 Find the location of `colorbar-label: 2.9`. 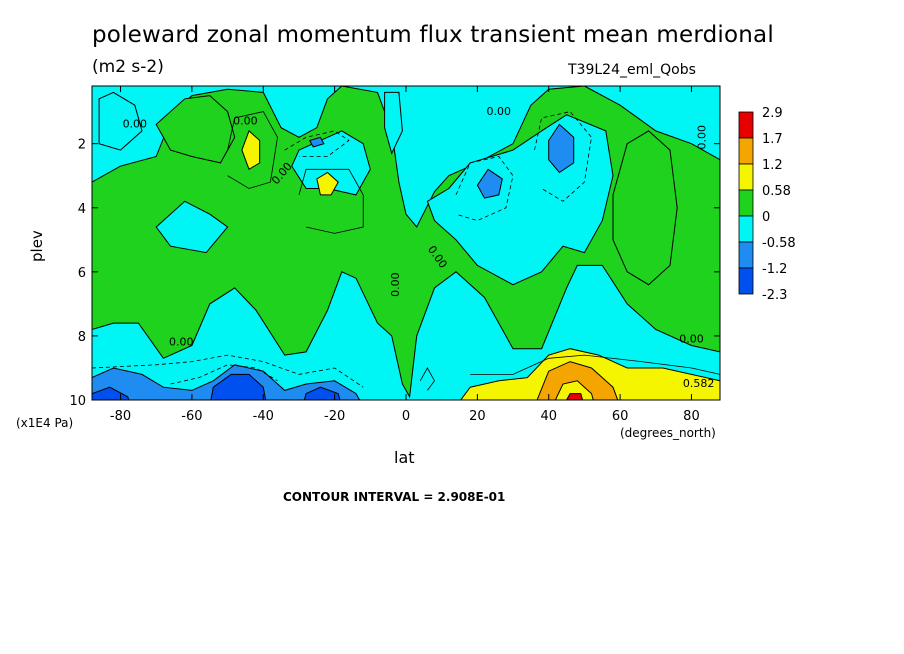

colorbar-label: 2.9 is located at coordinates (772, 113).